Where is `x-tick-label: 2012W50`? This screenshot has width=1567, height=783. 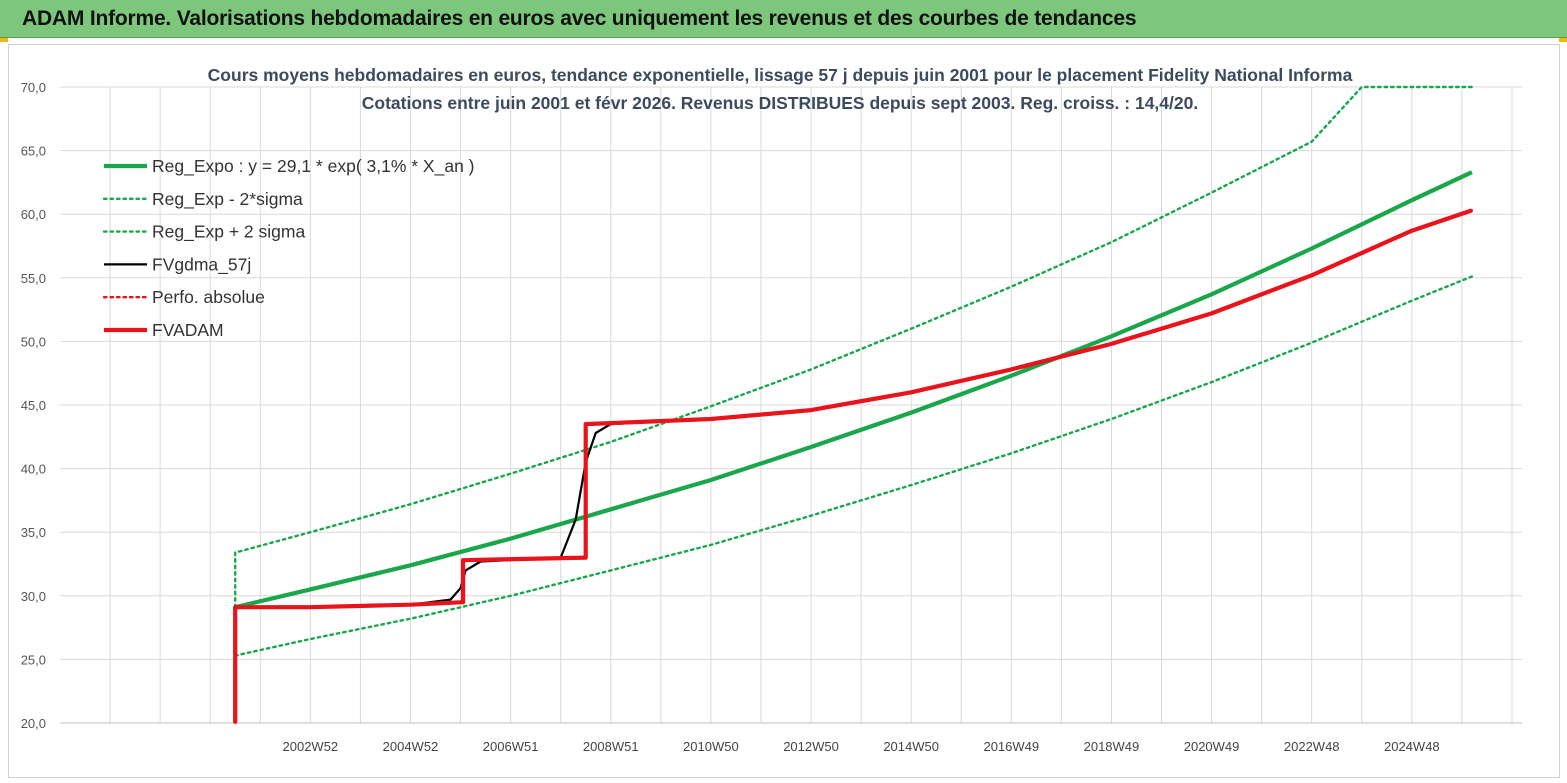
x-tick-label: 2012W50 is located at coordinates (811, 746).